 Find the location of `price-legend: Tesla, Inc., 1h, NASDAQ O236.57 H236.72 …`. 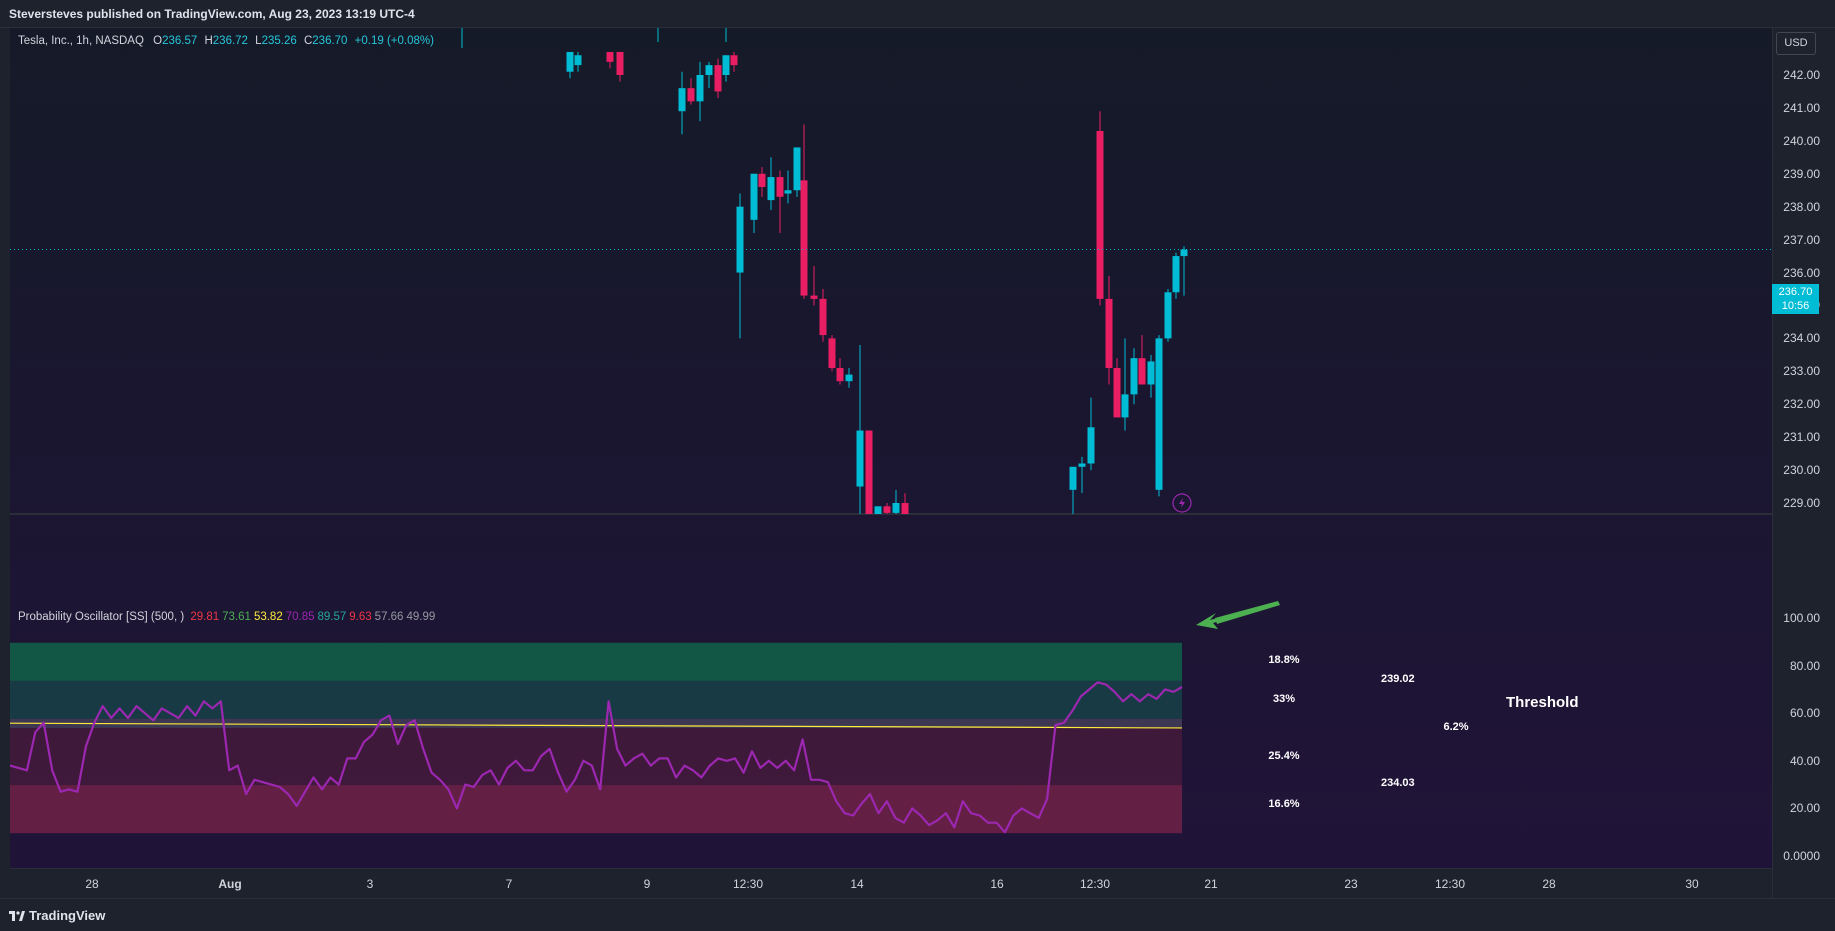

price-legend: Tesla, Inc., 1h, NASDAQ O236.57 H236.72 … is located at coordinates (226, 41).